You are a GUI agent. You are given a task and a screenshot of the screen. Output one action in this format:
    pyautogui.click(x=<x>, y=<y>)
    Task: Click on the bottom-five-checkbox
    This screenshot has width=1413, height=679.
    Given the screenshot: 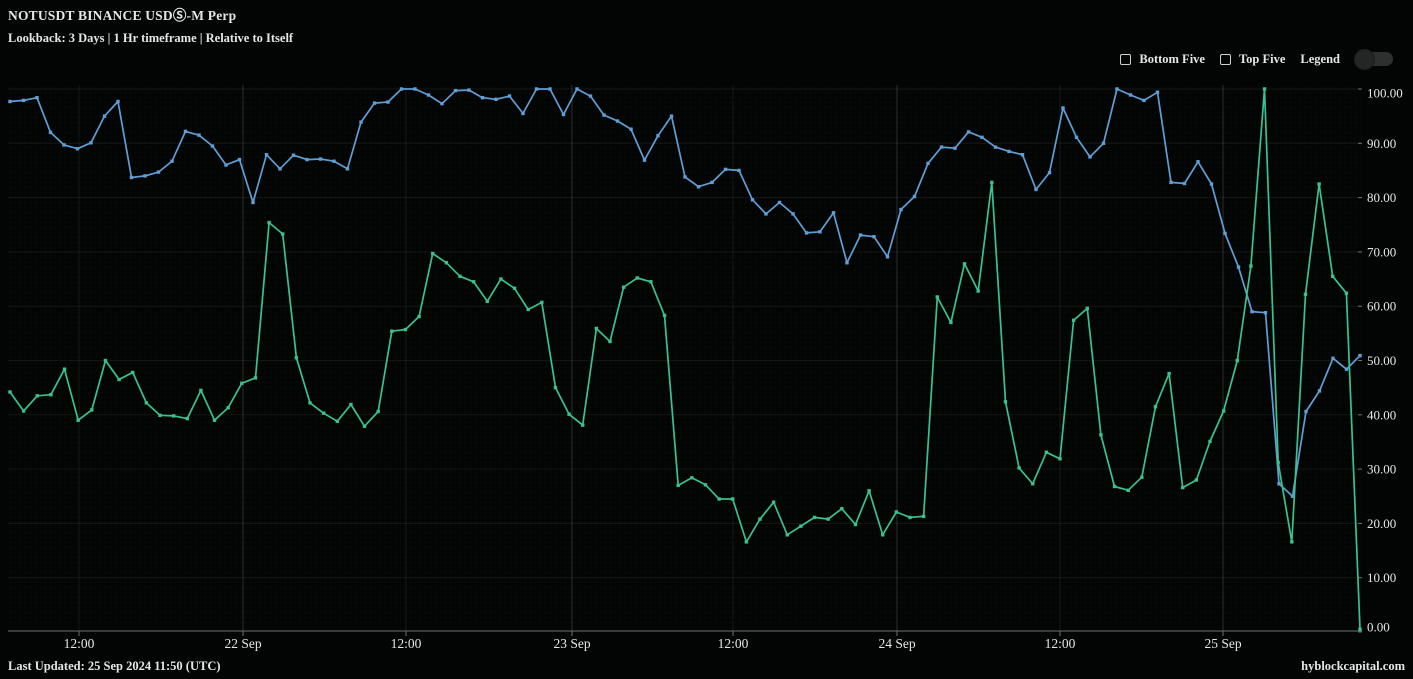 What is the action you would take?
    pyautogui.click(x=1126, y=59)
    